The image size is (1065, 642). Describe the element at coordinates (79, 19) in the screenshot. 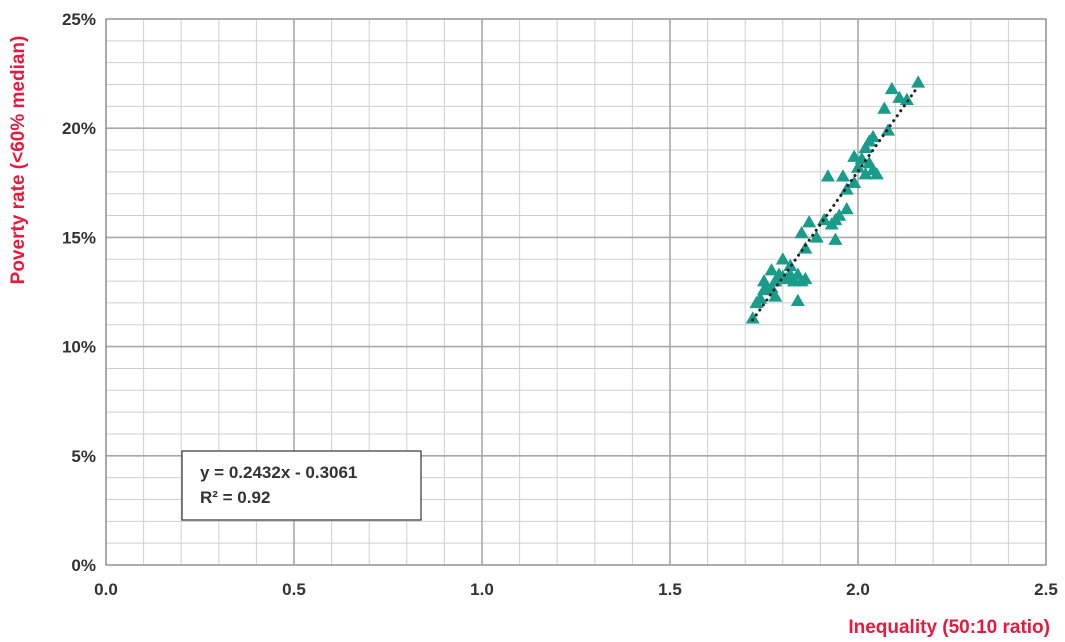

I see `y-tick-label: 25%` at that location.